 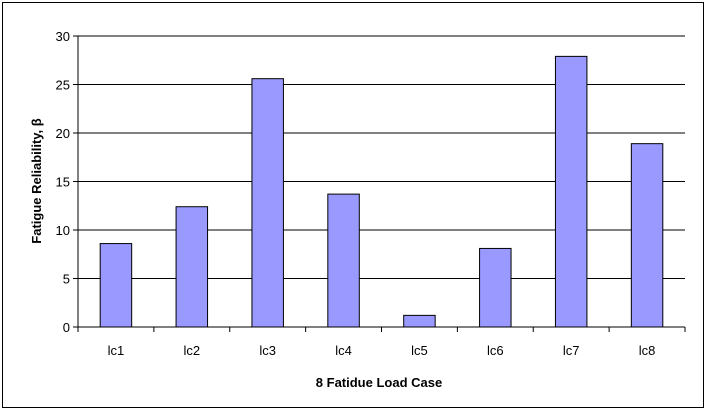 I want to click on bar-lc4, so click(x=343, y=260).